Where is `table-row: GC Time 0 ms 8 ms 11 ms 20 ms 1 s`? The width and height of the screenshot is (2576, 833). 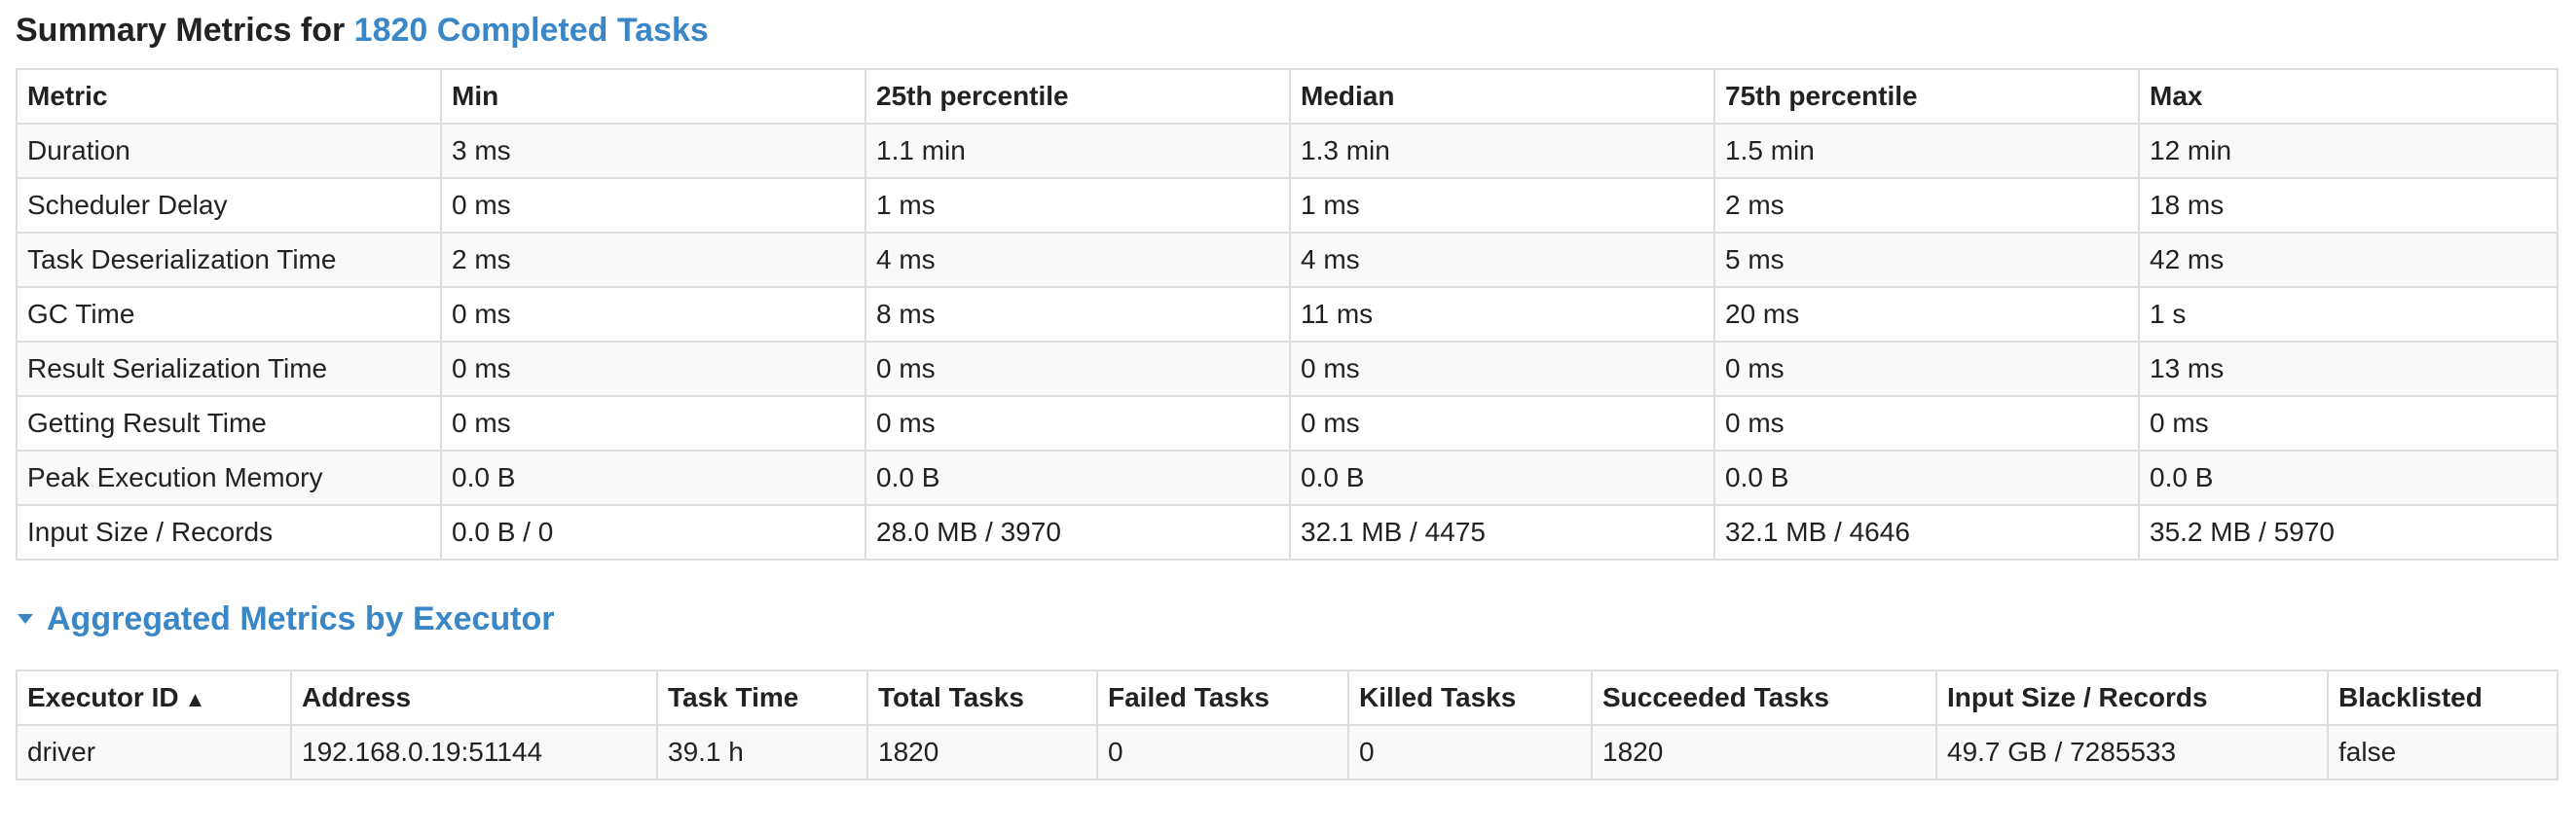 table-row: GC Time 0 ms 8 ms 11 ms 20 ms 1 s is located at coordinates (1287, 314).